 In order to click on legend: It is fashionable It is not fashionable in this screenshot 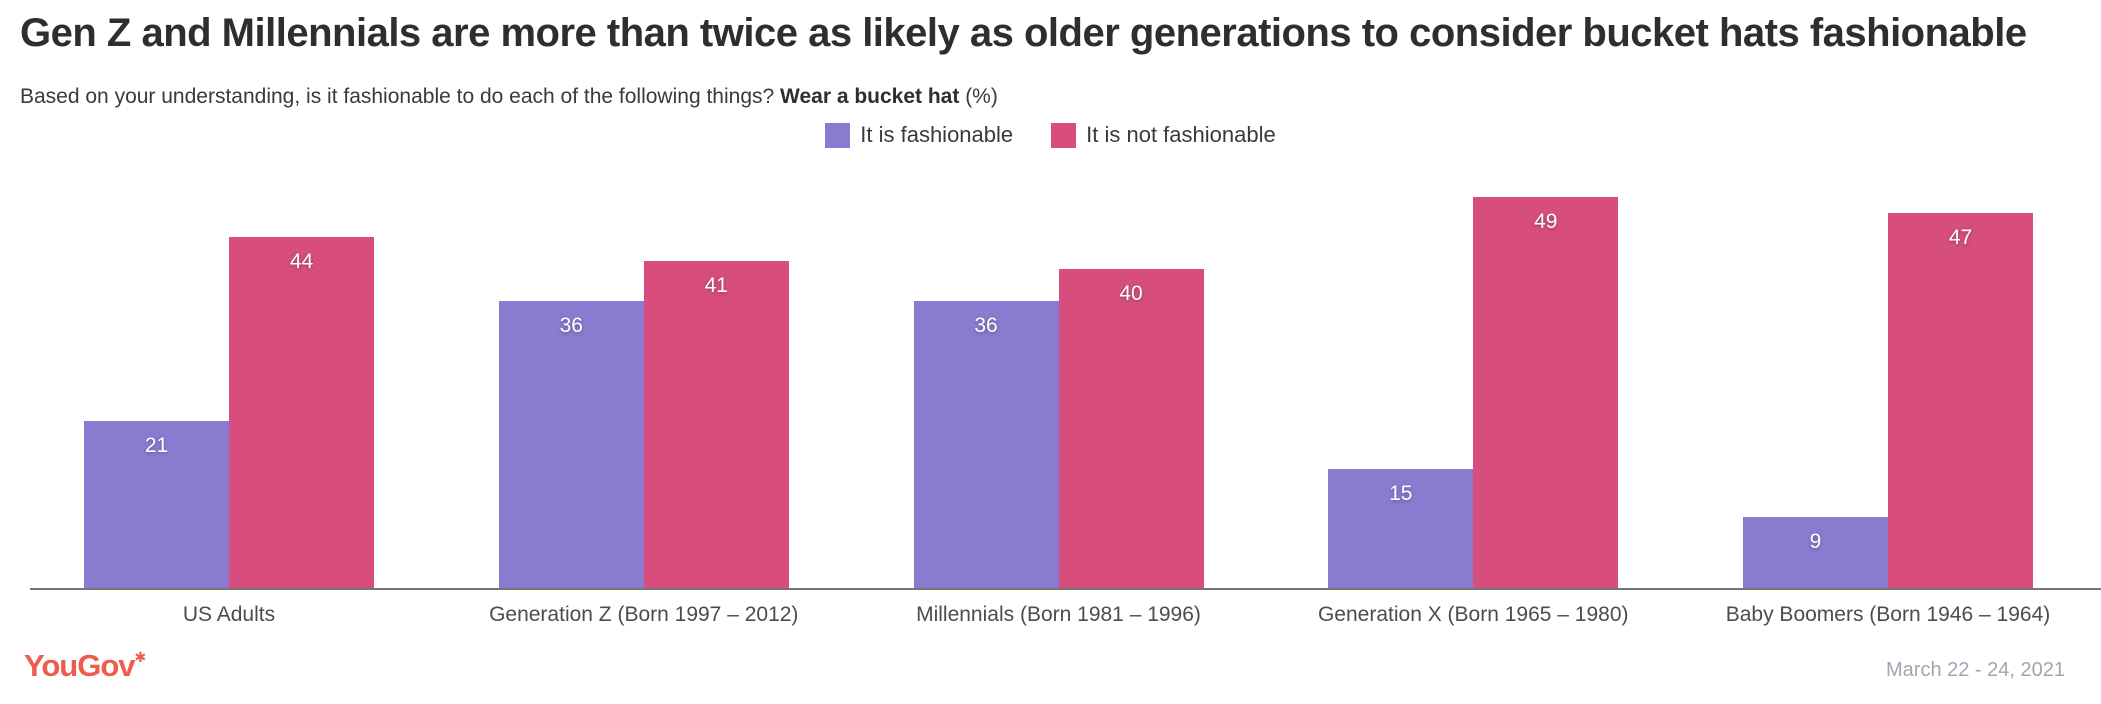, I will do `click(1050, 135)`.